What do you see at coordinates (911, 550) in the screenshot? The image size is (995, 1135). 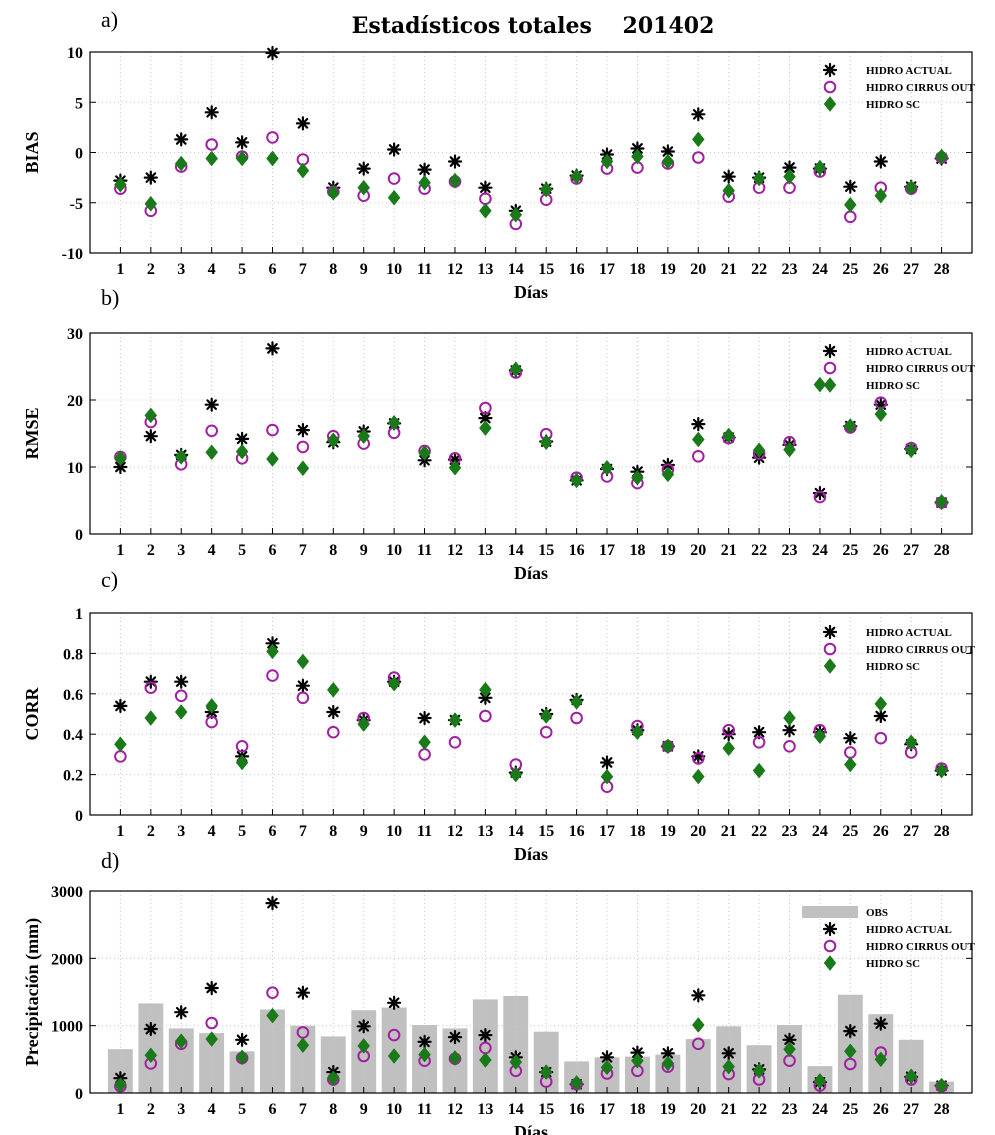 I see `x-tick-label: 27` at bounding box center [911, 550].